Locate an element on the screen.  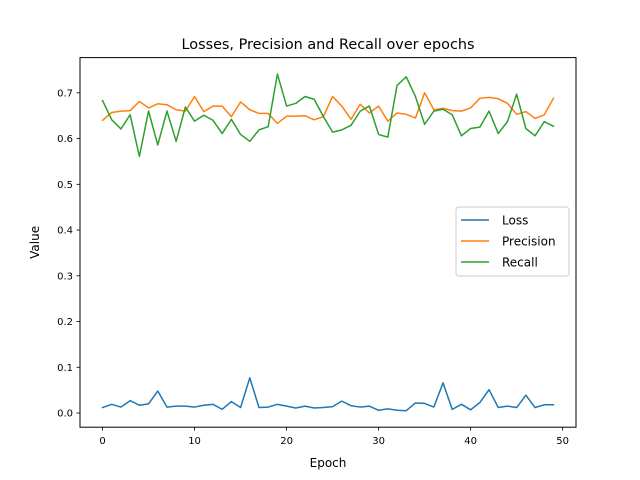
x-axis-label: Epoch is located at coordinates (328, 463).